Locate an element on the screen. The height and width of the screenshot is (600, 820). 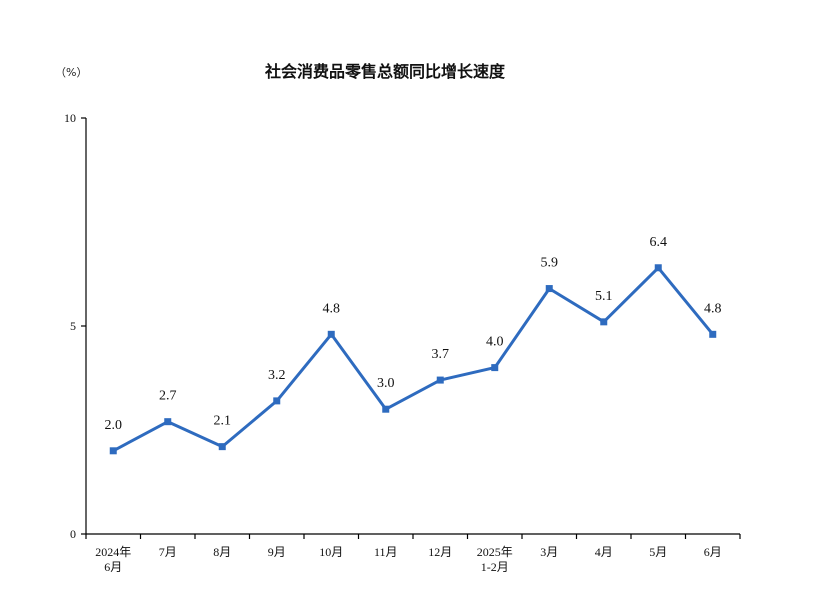
data-label: 3.0 is located at coordinates (386, 383).